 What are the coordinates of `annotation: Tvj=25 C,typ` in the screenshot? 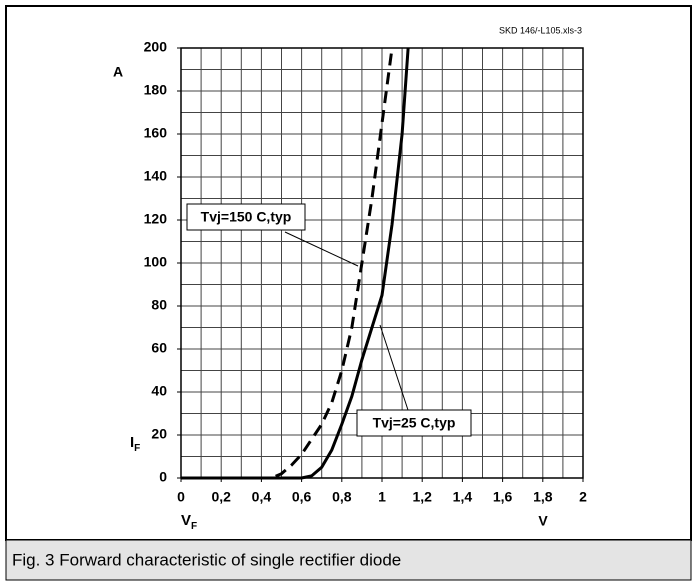 It's located at (414, 423).